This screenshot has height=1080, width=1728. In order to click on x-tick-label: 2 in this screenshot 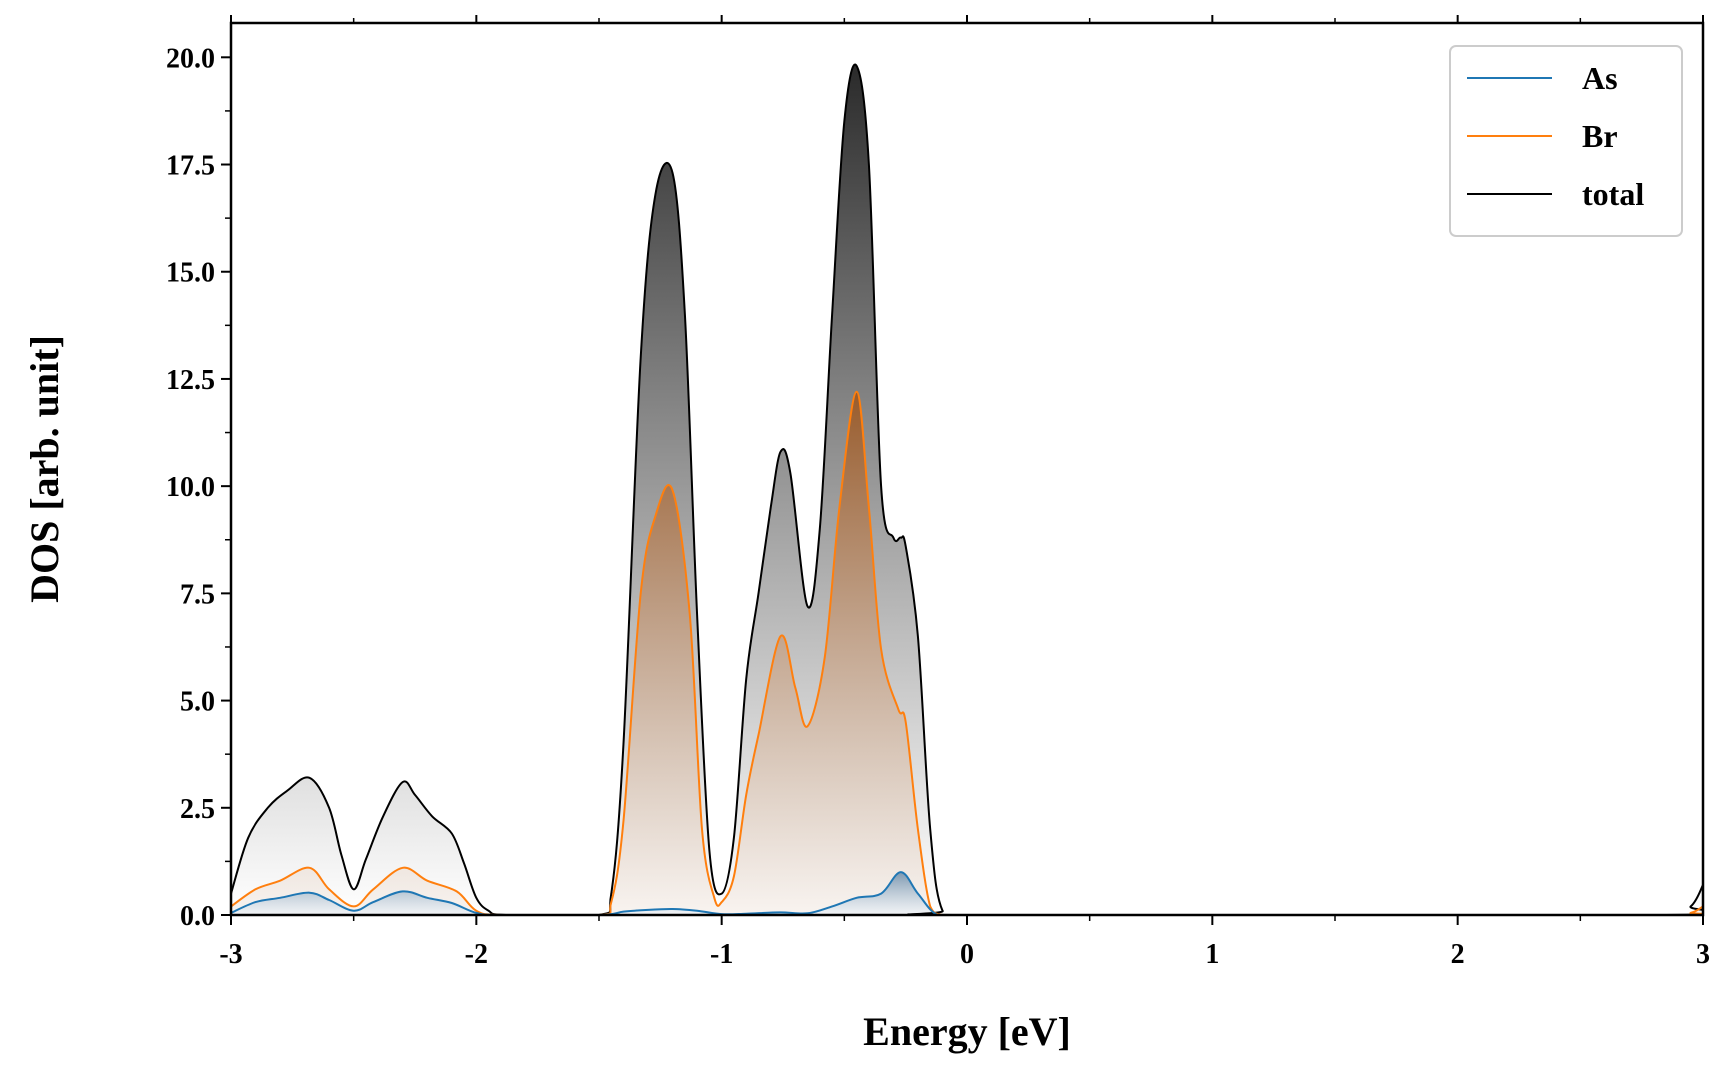, I will do `click(1458, 954)`.